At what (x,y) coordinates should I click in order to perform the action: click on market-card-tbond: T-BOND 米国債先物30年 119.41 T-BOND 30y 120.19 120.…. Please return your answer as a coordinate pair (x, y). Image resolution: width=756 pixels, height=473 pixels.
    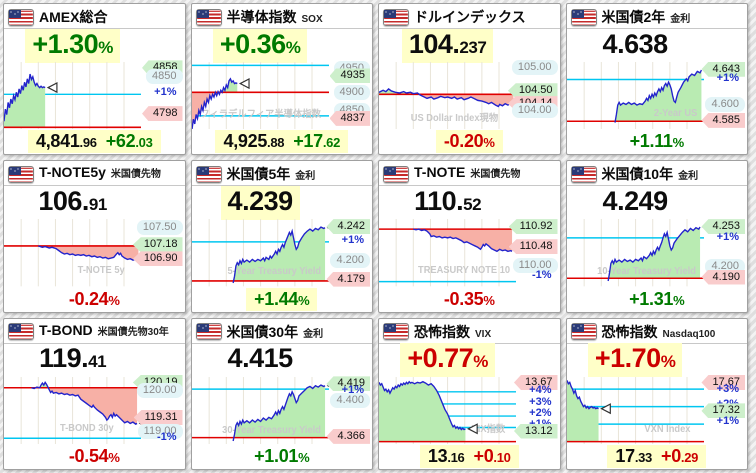
    Looking at the image, I should click on (94, 393).